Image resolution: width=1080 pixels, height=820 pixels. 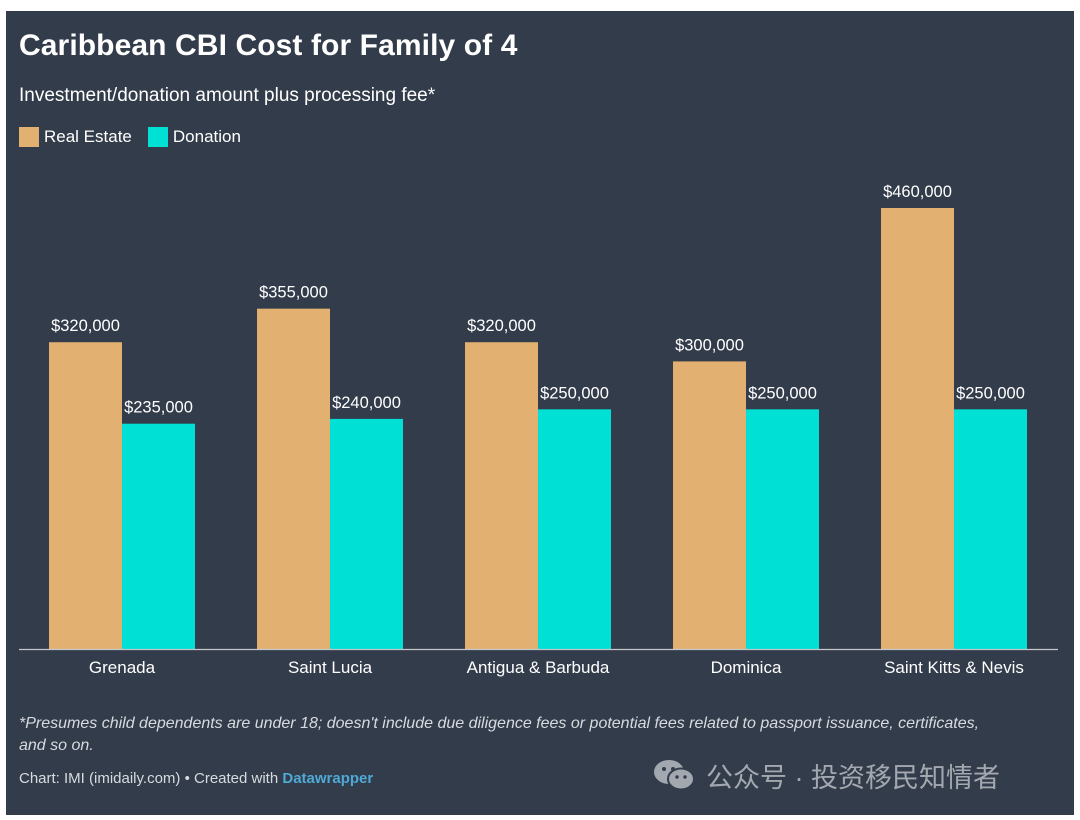 I want to click on legend: Real Estate Donation, so click(x=138, y=137).